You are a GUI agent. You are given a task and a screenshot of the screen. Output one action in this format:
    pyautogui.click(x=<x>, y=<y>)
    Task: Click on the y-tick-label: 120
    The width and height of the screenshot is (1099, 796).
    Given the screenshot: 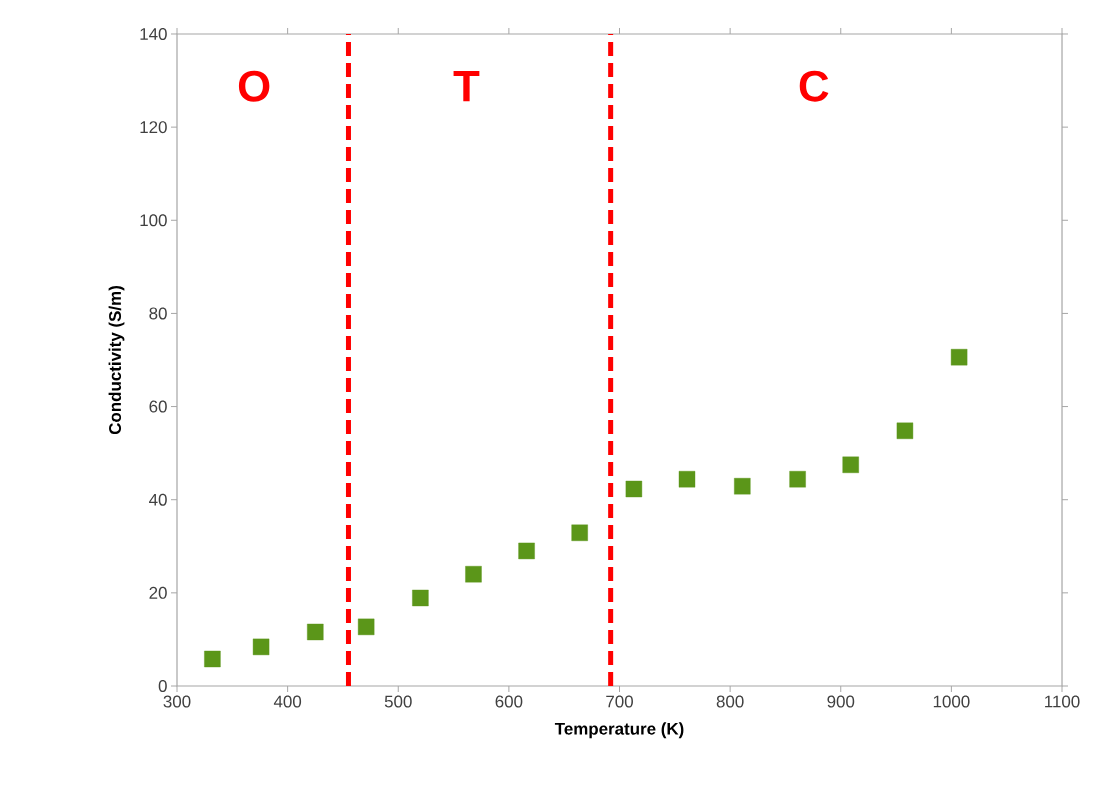 What is the action you would take?
    pyautogui.click(x=153, y=127)
    